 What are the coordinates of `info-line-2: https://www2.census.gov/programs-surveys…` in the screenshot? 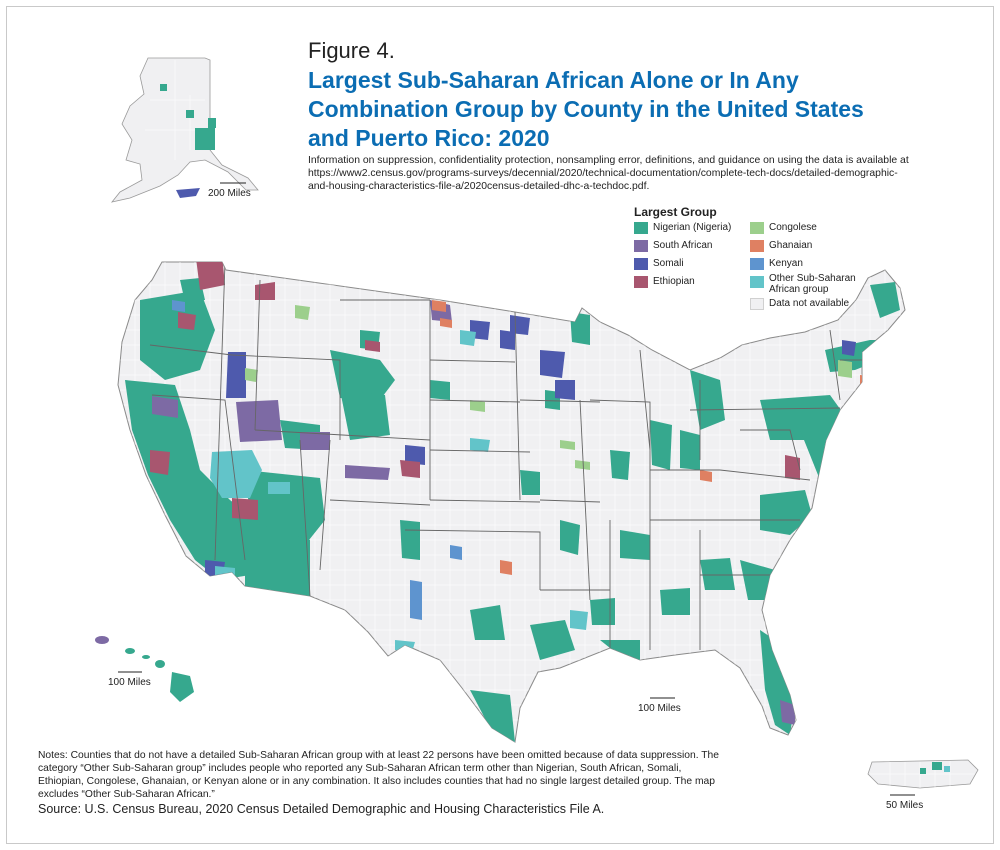 It's located at (603, 173).